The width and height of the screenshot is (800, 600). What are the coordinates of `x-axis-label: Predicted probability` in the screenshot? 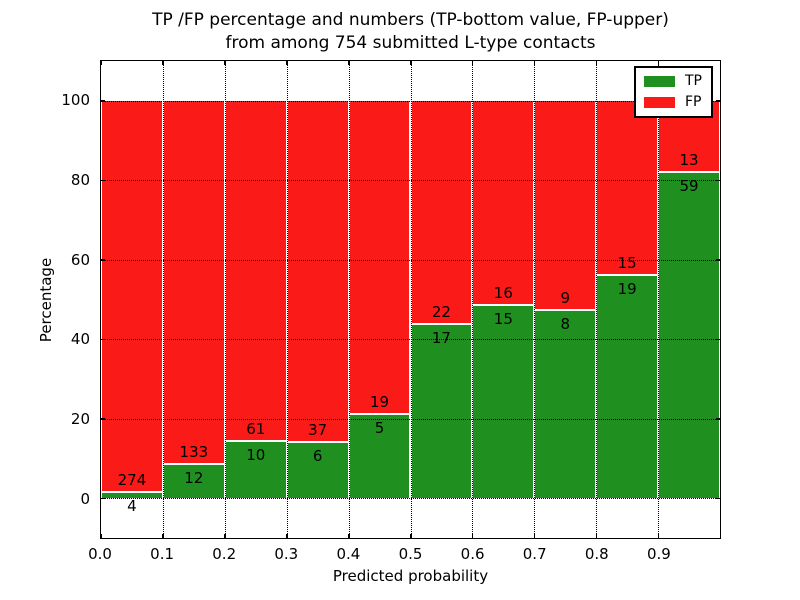 It's located at (410, 576).